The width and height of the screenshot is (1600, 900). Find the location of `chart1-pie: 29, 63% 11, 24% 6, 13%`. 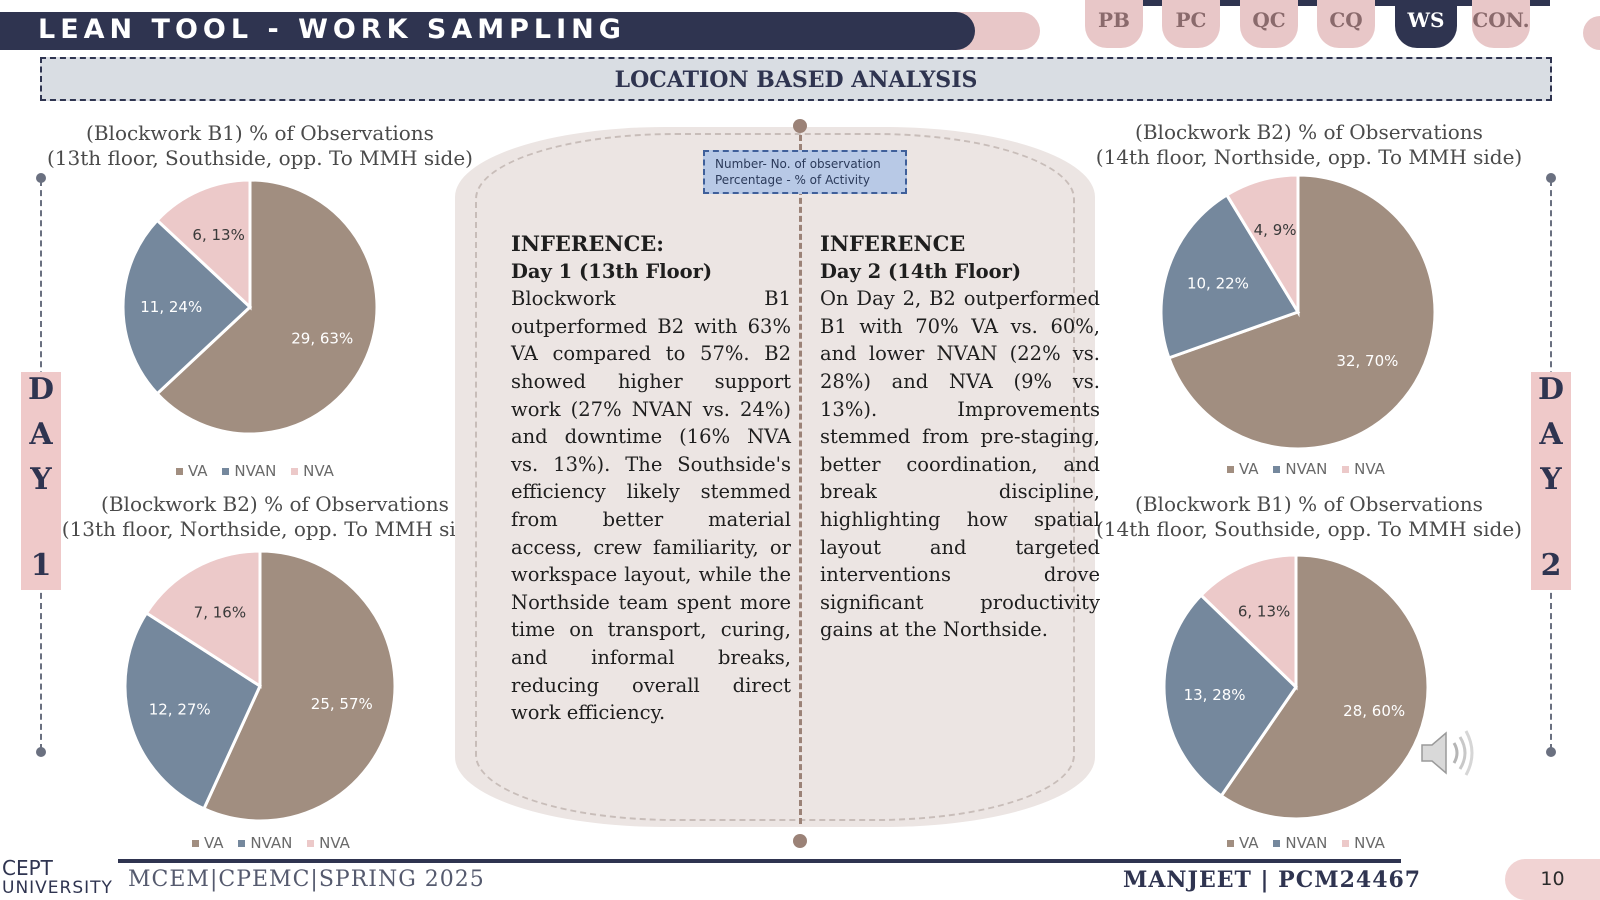

chart1-pie: 29, 63% 11, 24% 6, 13% is located at coordinates (250, 307).